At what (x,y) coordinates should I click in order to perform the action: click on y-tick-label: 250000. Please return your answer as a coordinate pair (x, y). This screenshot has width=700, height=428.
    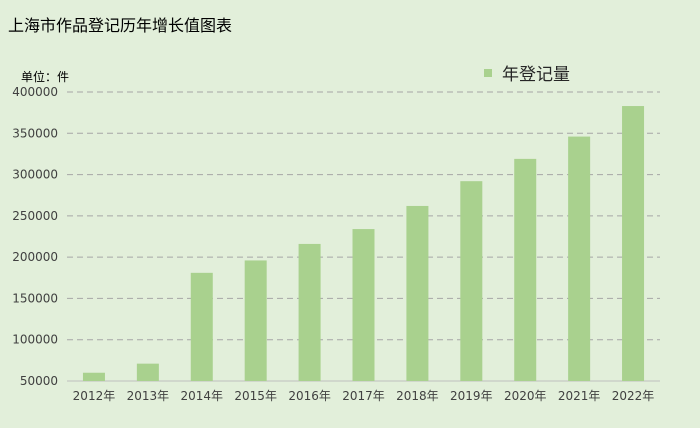
    Looking at the image, I should click on (35, 216).